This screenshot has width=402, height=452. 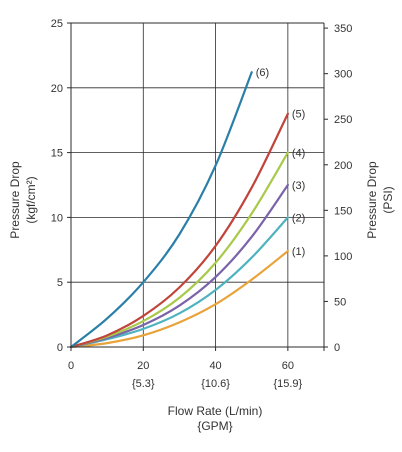 I want to click on y2-axis-unit: (PSI), so click(x=388, y=199).